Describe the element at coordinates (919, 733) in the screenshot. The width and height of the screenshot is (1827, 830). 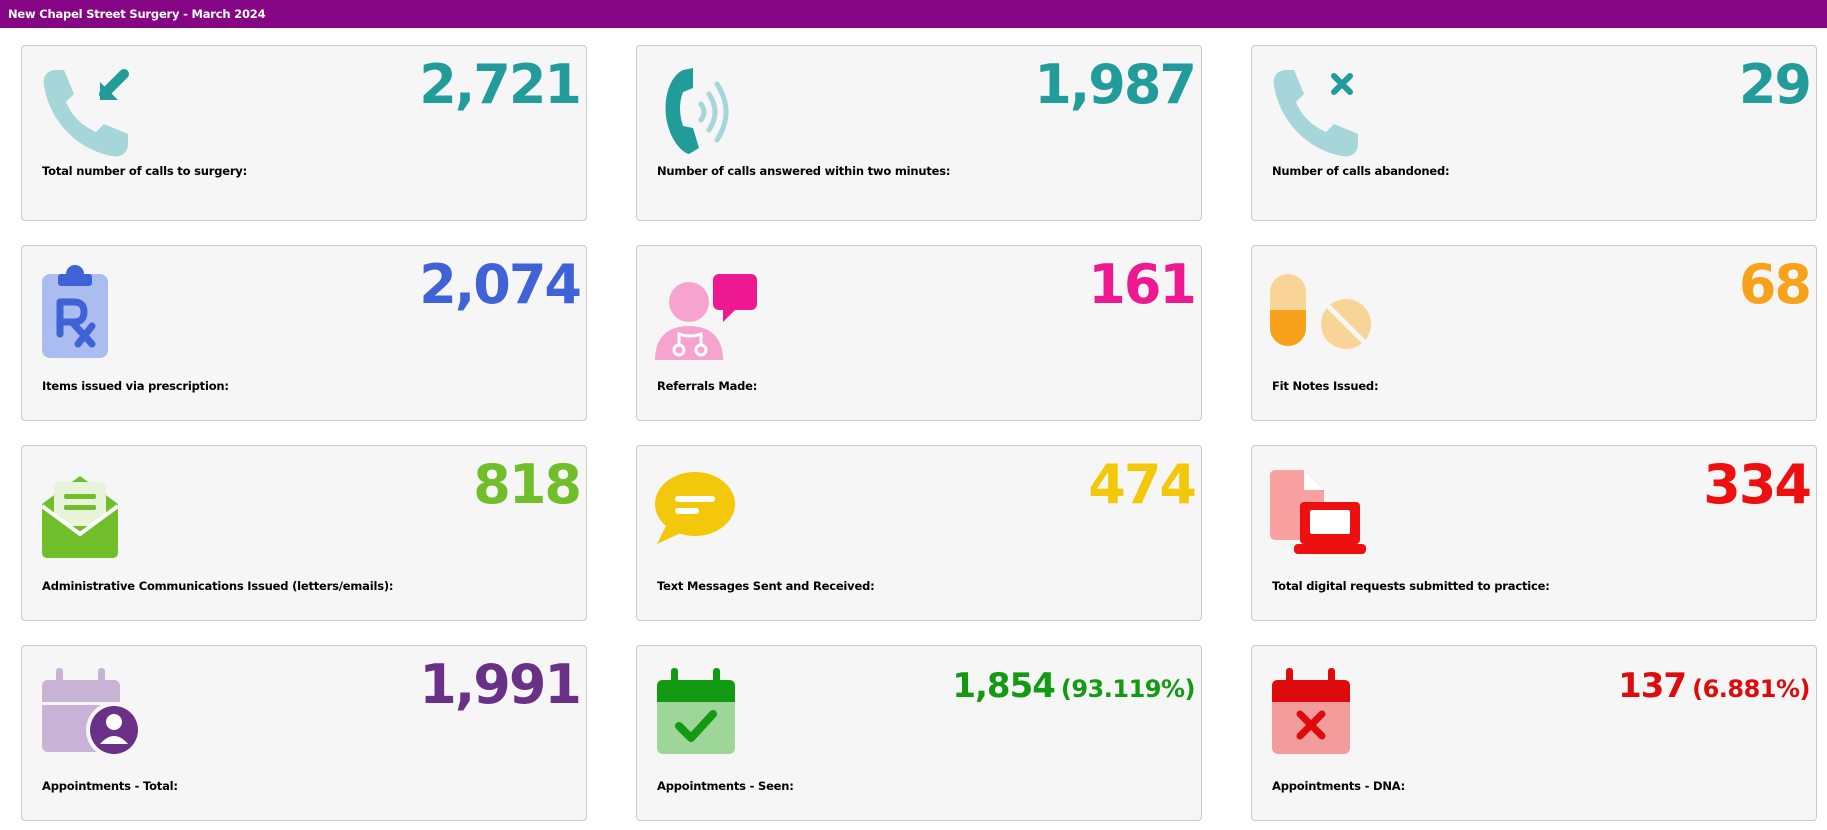
I see `card-appointments-seen: 1,854 (93.119%) Appointments - Seen:` at that location.